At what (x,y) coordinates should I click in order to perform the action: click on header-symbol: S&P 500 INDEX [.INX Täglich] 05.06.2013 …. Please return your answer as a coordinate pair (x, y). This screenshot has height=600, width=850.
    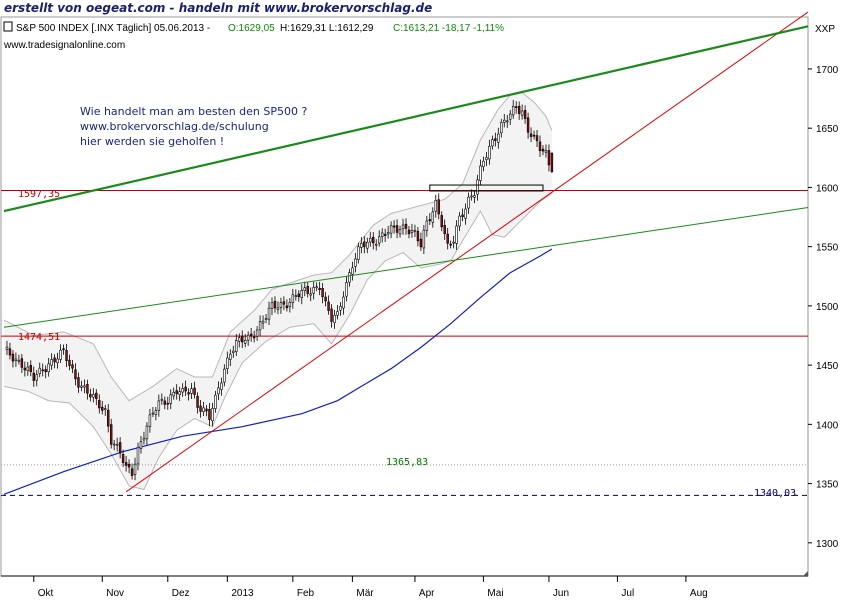
    Looking at the image, I should click on (113, 28).